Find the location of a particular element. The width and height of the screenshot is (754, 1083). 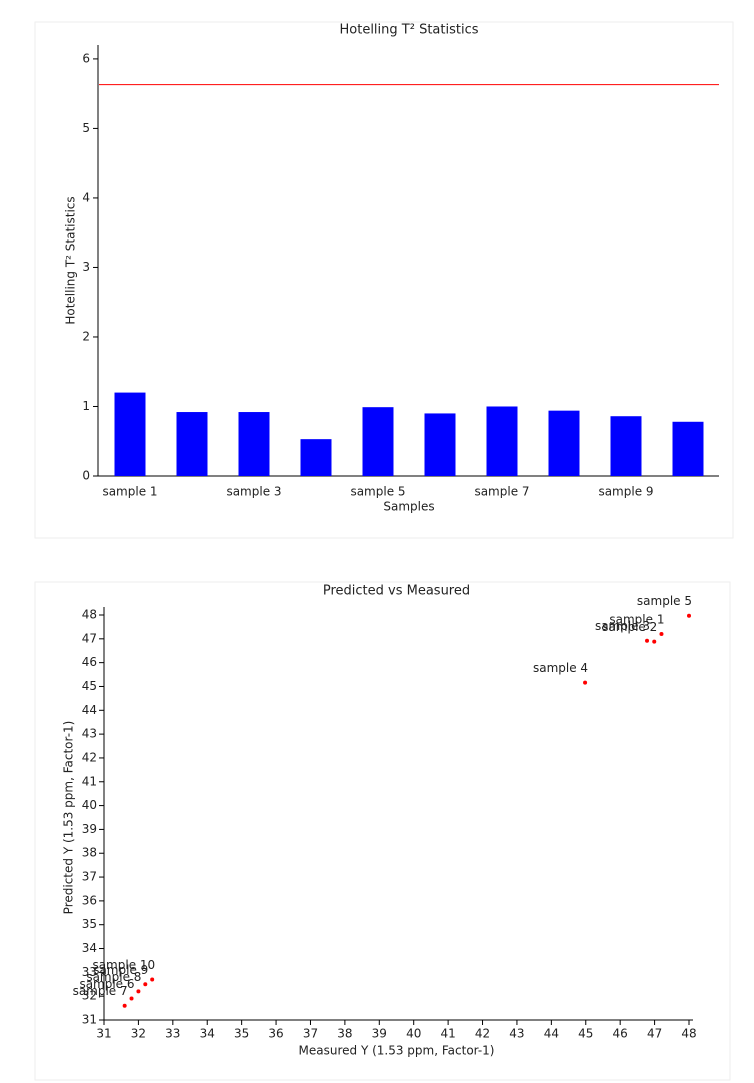

y-tick-label: 40 is located at coordinates (89, 805).